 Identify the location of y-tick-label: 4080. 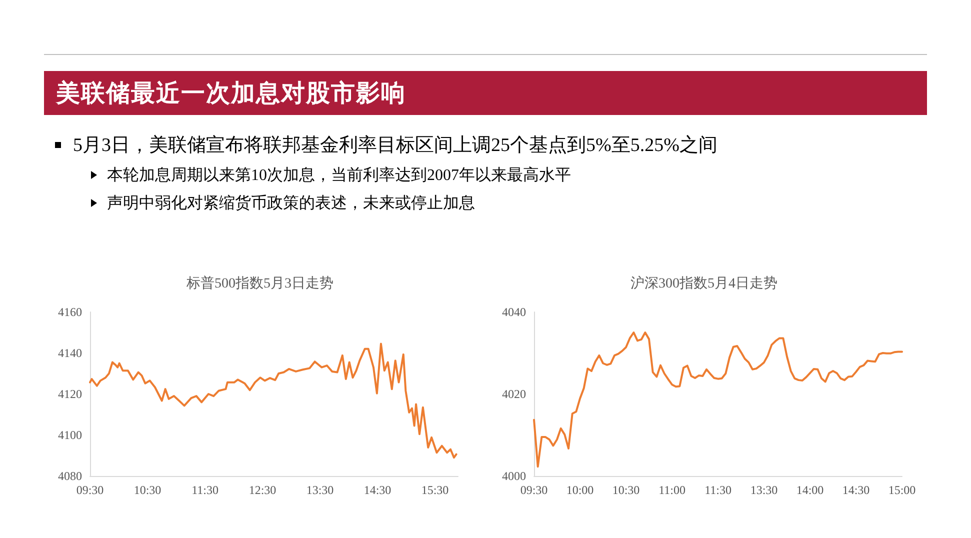
(70, 476).